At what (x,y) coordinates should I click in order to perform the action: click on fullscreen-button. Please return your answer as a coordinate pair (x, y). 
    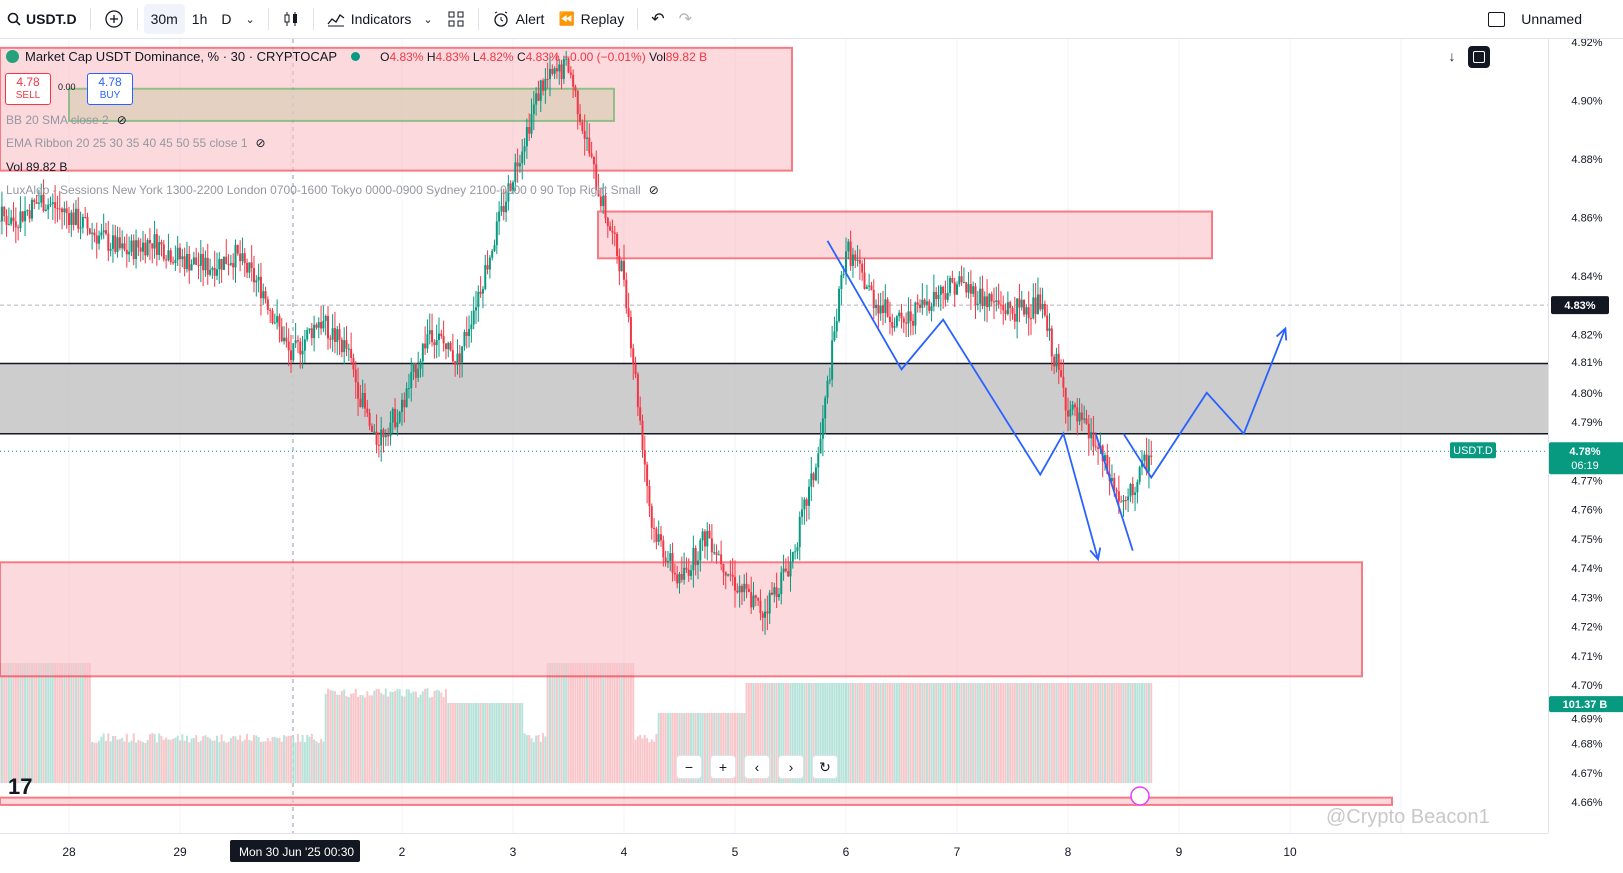
    Looking at the image, I should click on (1479, 57).